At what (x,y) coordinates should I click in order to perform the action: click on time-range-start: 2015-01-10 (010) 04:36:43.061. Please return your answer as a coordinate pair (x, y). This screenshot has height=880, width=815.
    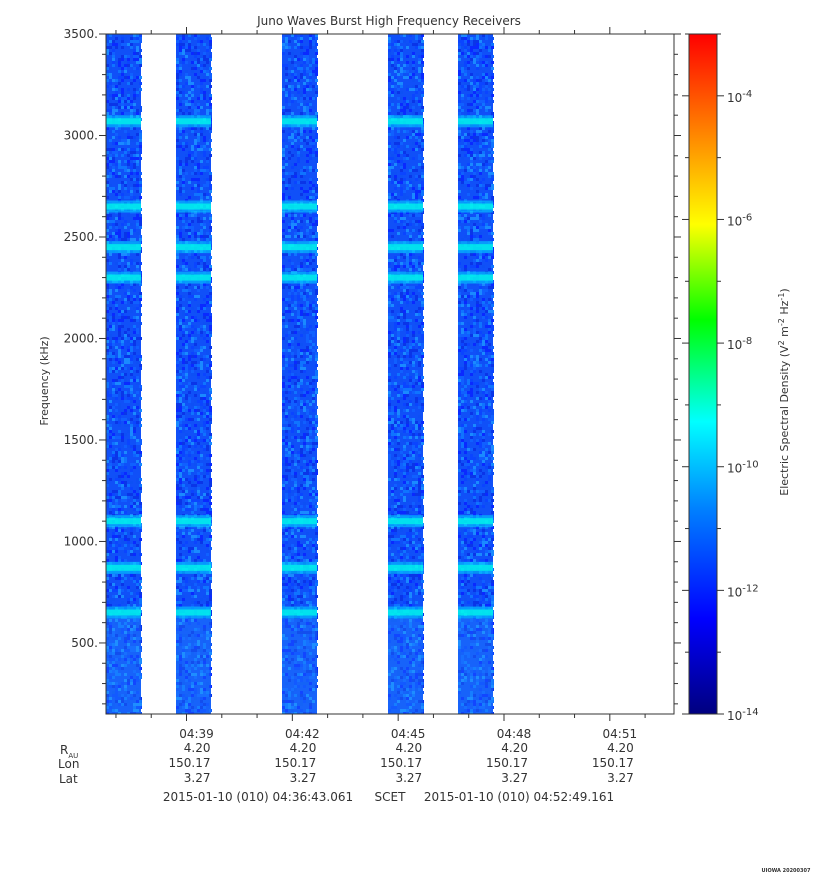
    Looking at the image, I should click on (258, 797).